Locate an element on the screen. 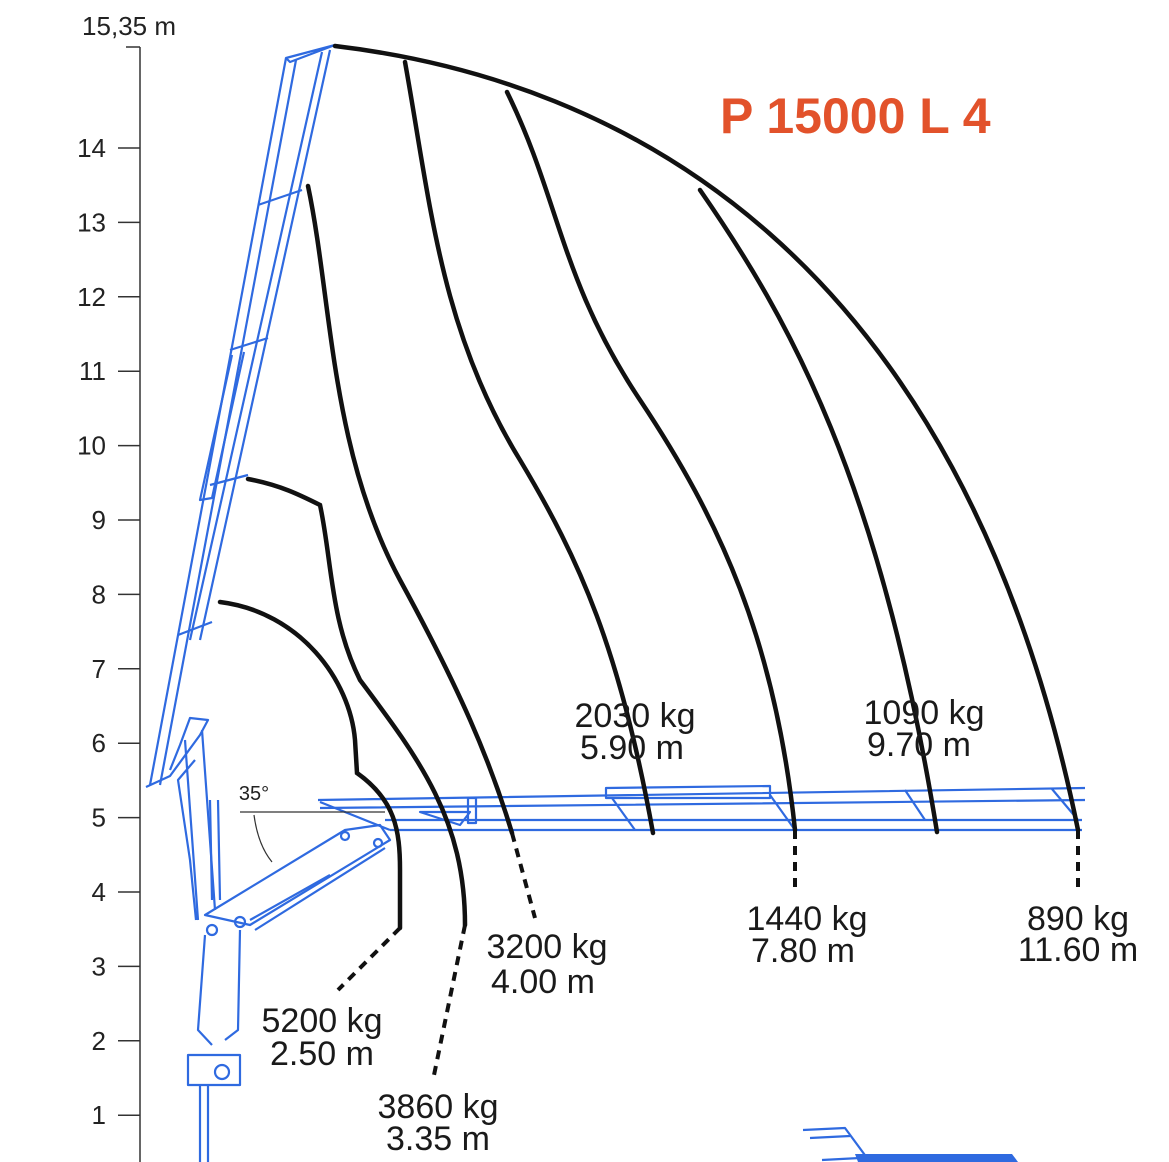  load-reach: 2.50 m is located at coordinates (322, 1054).